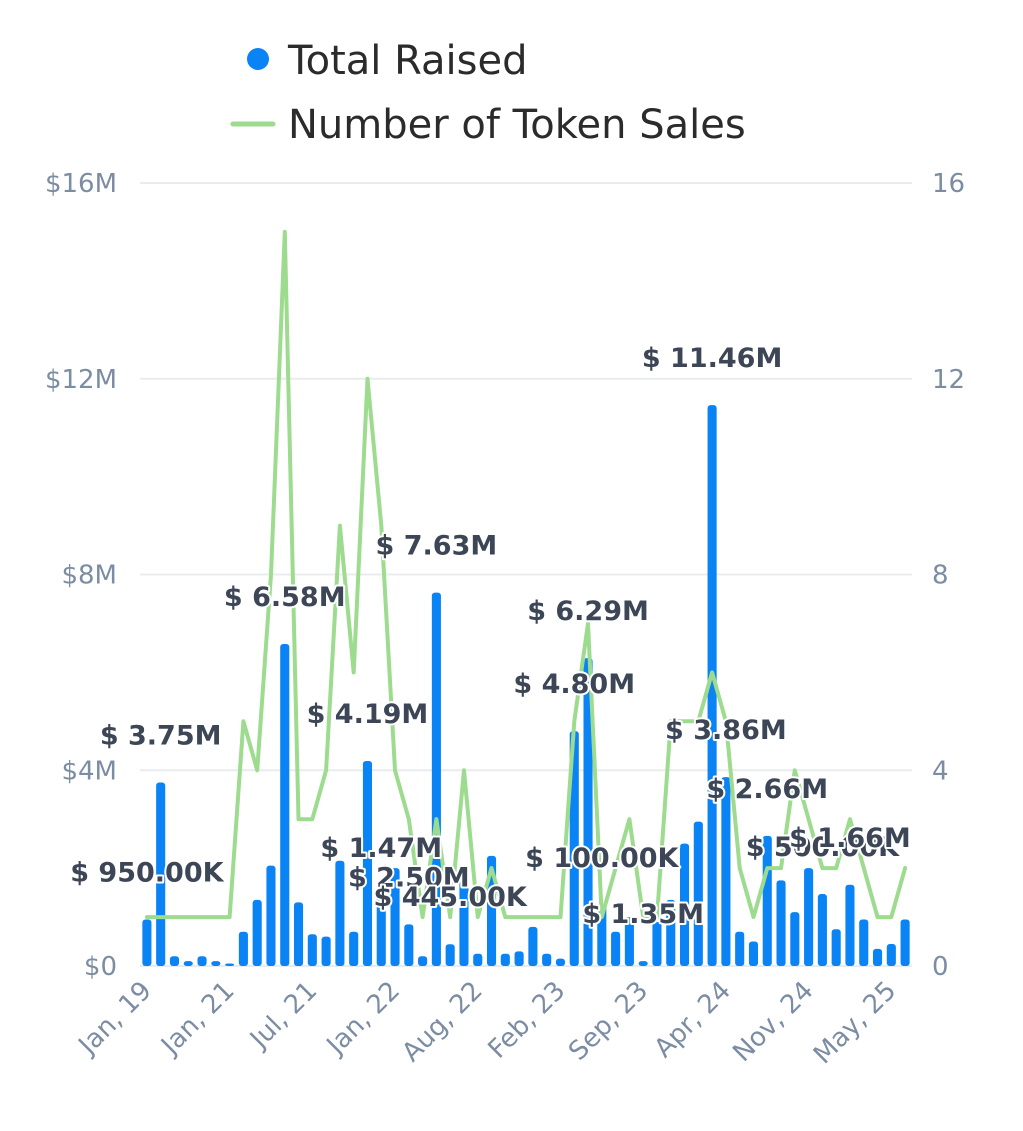 The height and width of the screenshot is (1131, 1023). I want to click on x-tick-label: Nov, 24, so click(773, 1022).